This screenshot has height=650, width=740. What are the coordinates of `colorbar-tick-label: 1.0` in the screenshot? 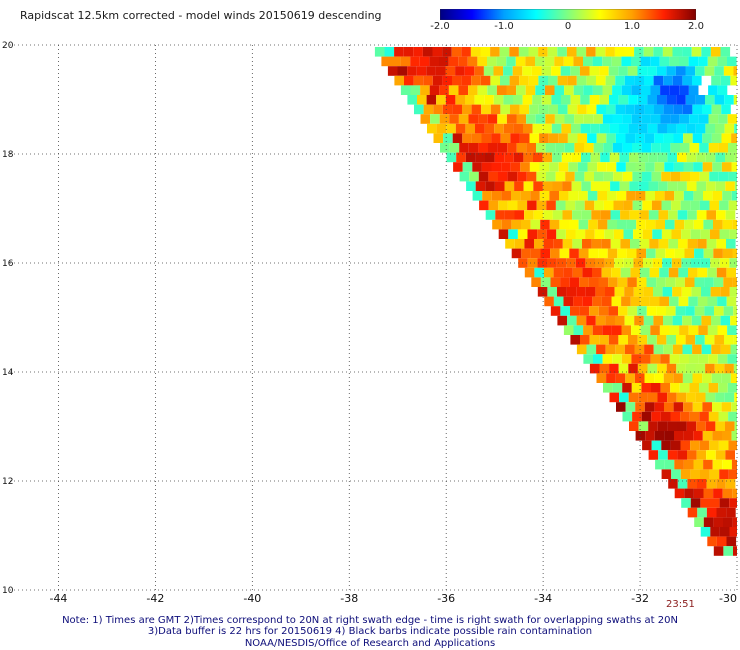 It's located at (632, 26).